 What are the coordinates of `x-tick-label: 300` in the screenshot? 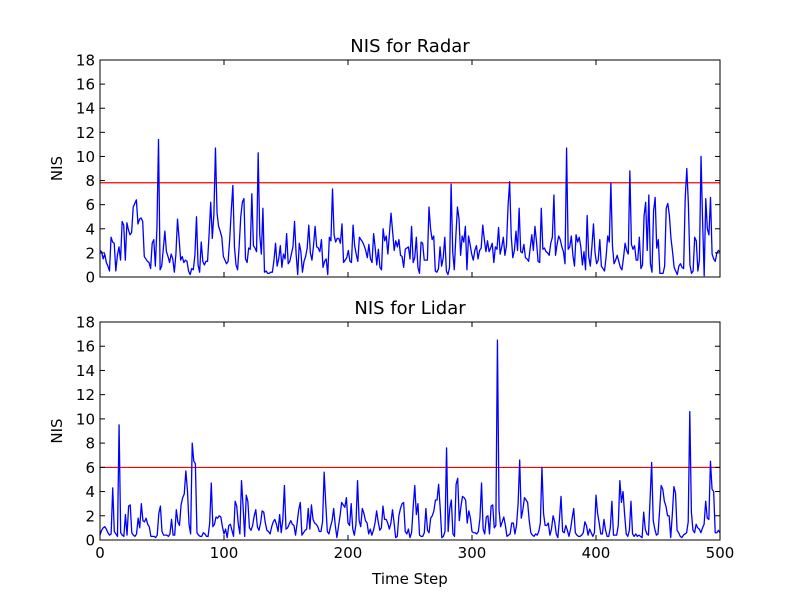 It's located at (472, 553).